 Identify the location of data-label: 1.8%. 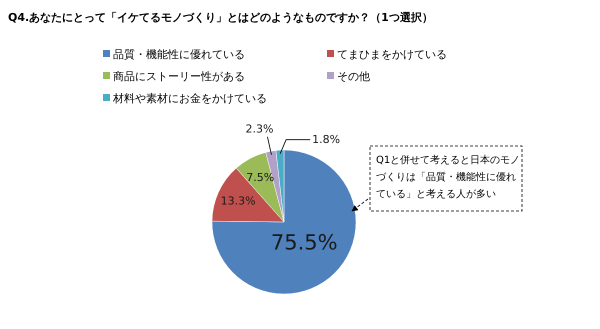
(326, 139).